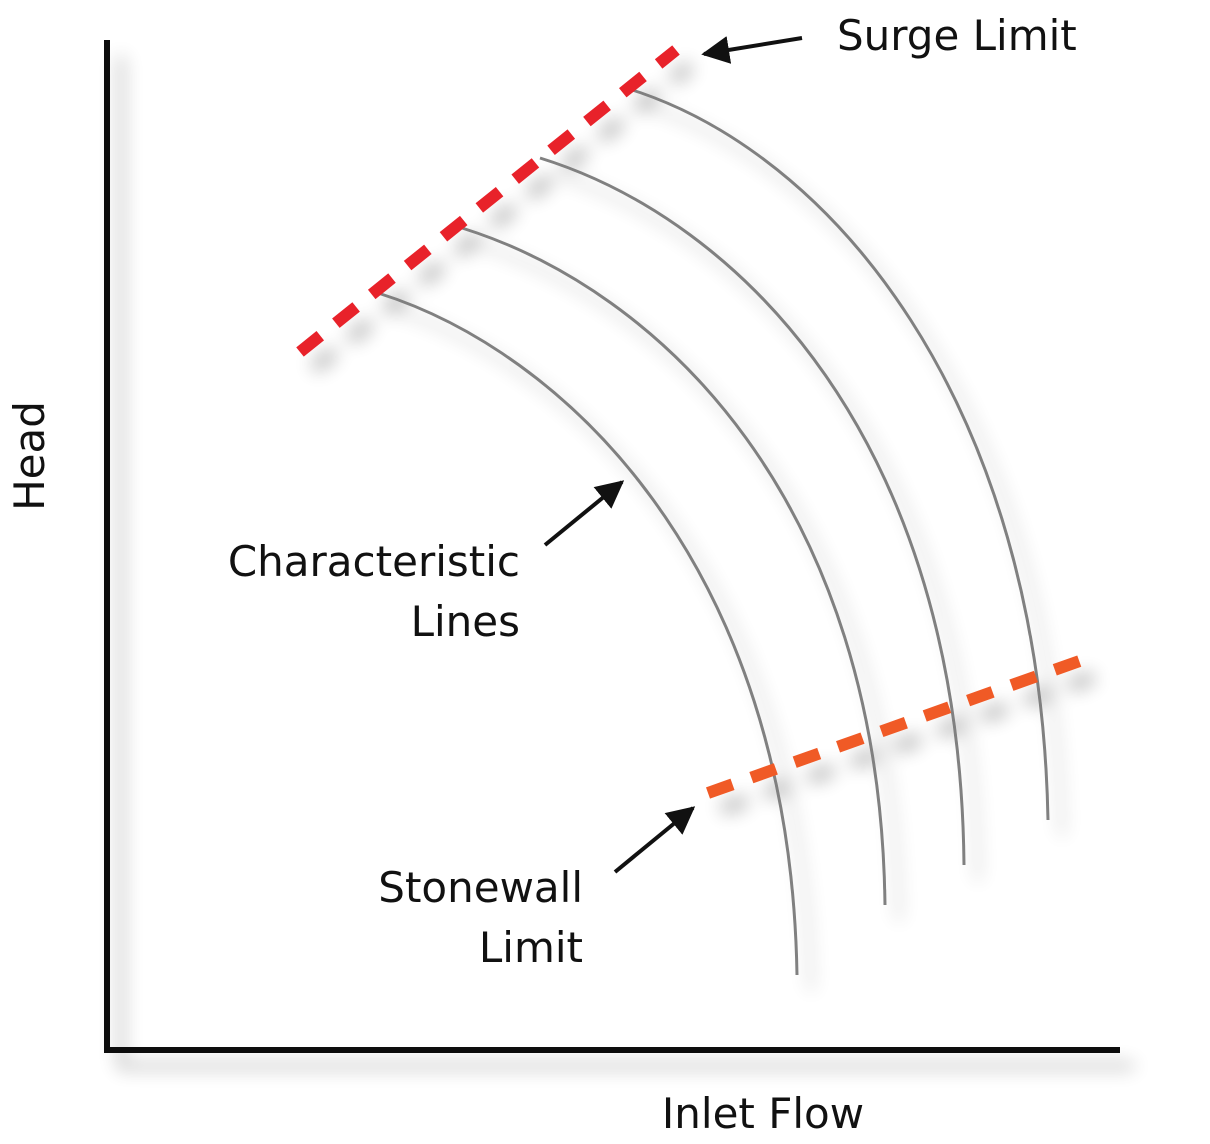  What do you see at coordinates (898, 725) in the screenshot?
I see `stonewall-limit-line` at bounding box center [898, 725].